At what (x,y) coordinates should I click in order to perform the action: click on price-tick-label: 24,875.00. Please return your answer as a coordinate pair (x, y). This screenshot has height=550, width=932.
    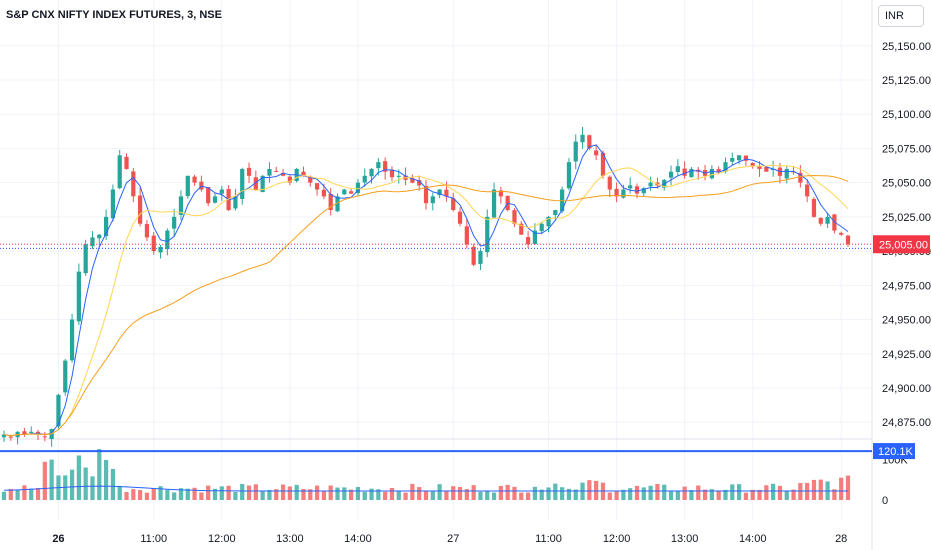
    Looking at the image, I should click on (906, 423).